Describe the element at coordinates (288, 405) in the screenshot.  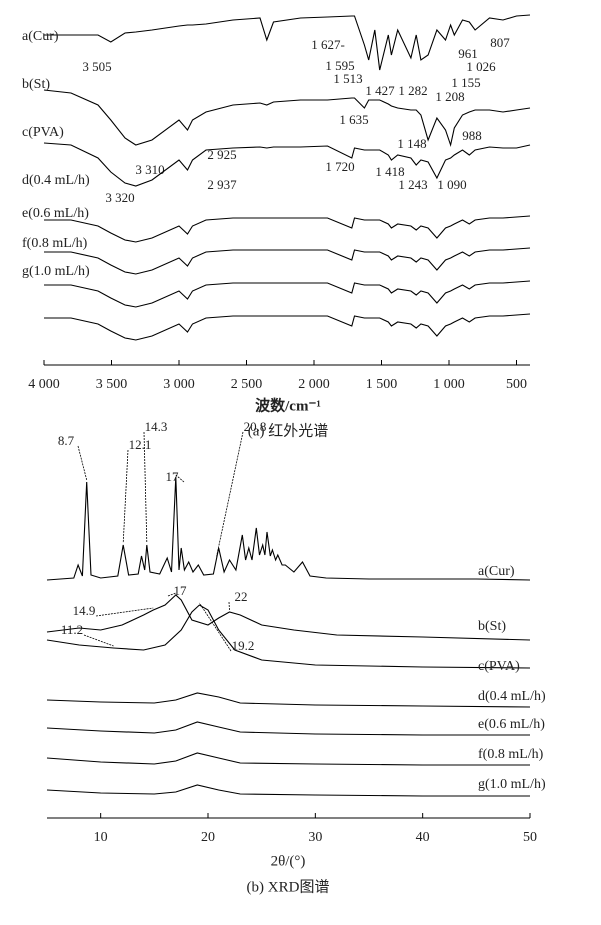
I see `axis-title: 波数/cm⁻¹` at that location.